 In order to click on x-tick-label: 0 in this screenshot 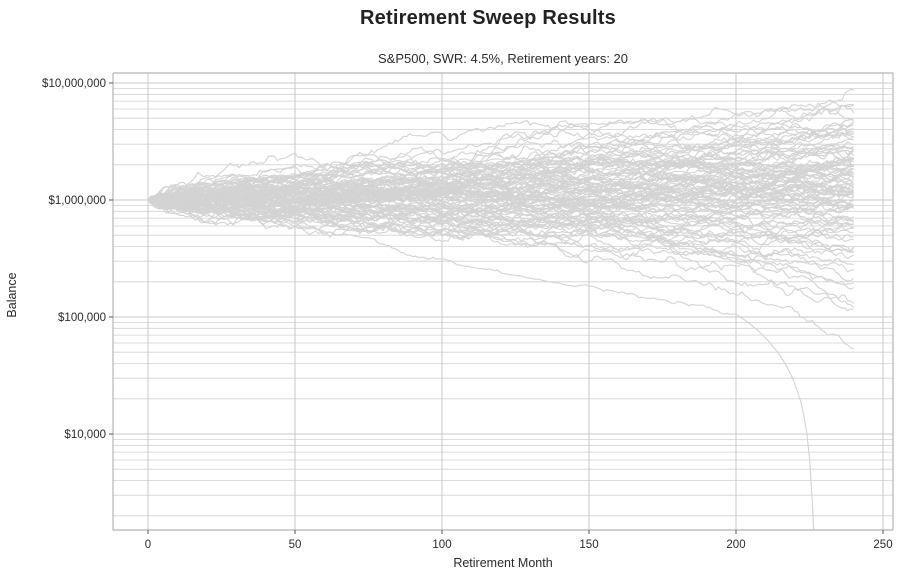, I will do `click(148, 545)`.